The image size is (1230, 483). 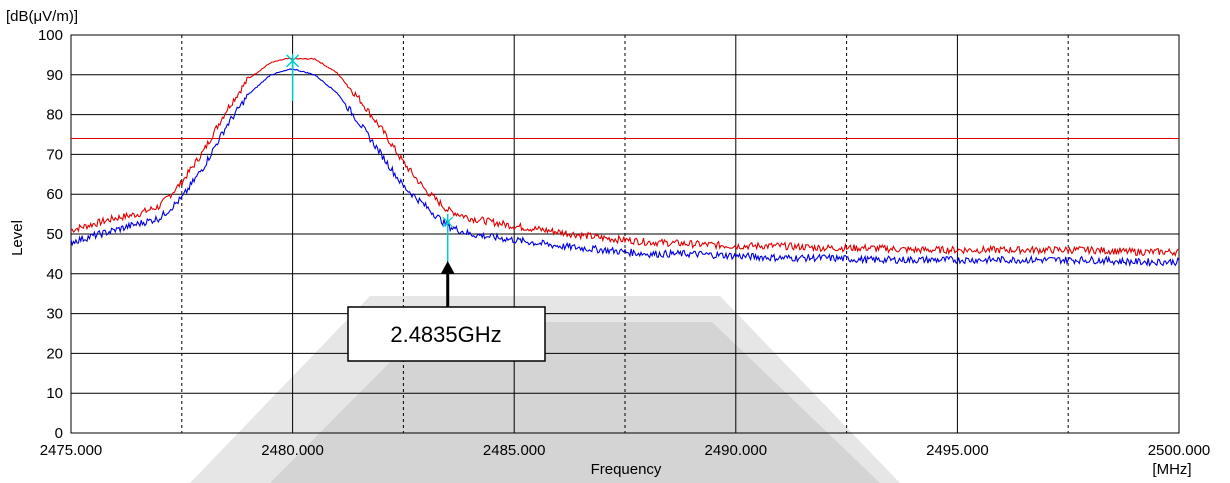 What do you see at coordinates (42, 16) in the screenshot?
I see `y-unit-label: [dB(μV/m)]` at bounding box center [42, 16].